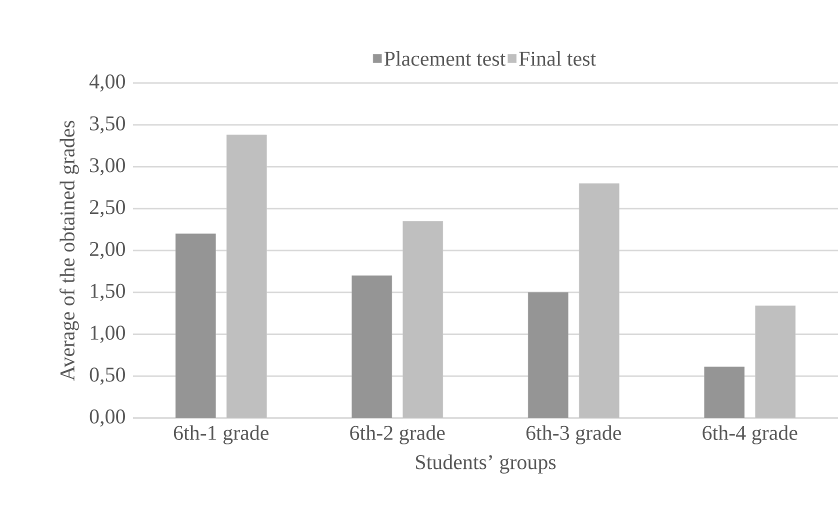 Image resolution: width=838 pixels, height=517 pixels. I want to click on x-axis-title: Students’ groups, so click(486, 464).